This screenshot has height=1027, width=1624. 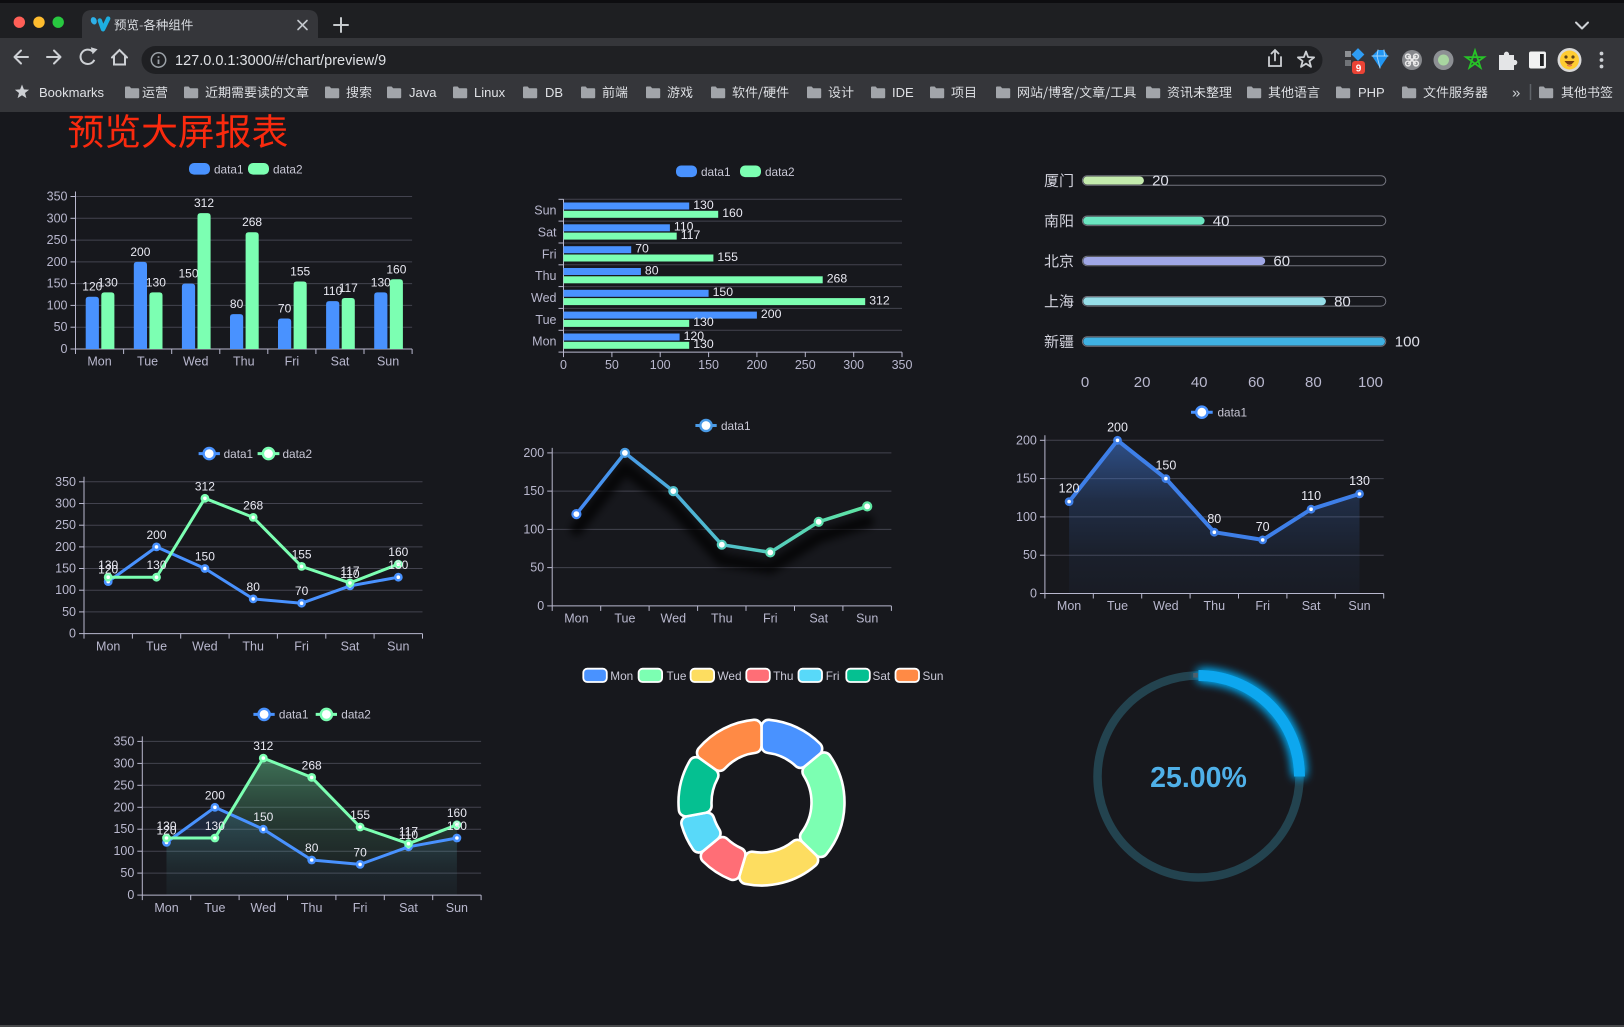 I want to click on svg-text: Bookmarks, so click(x=72, y=92).